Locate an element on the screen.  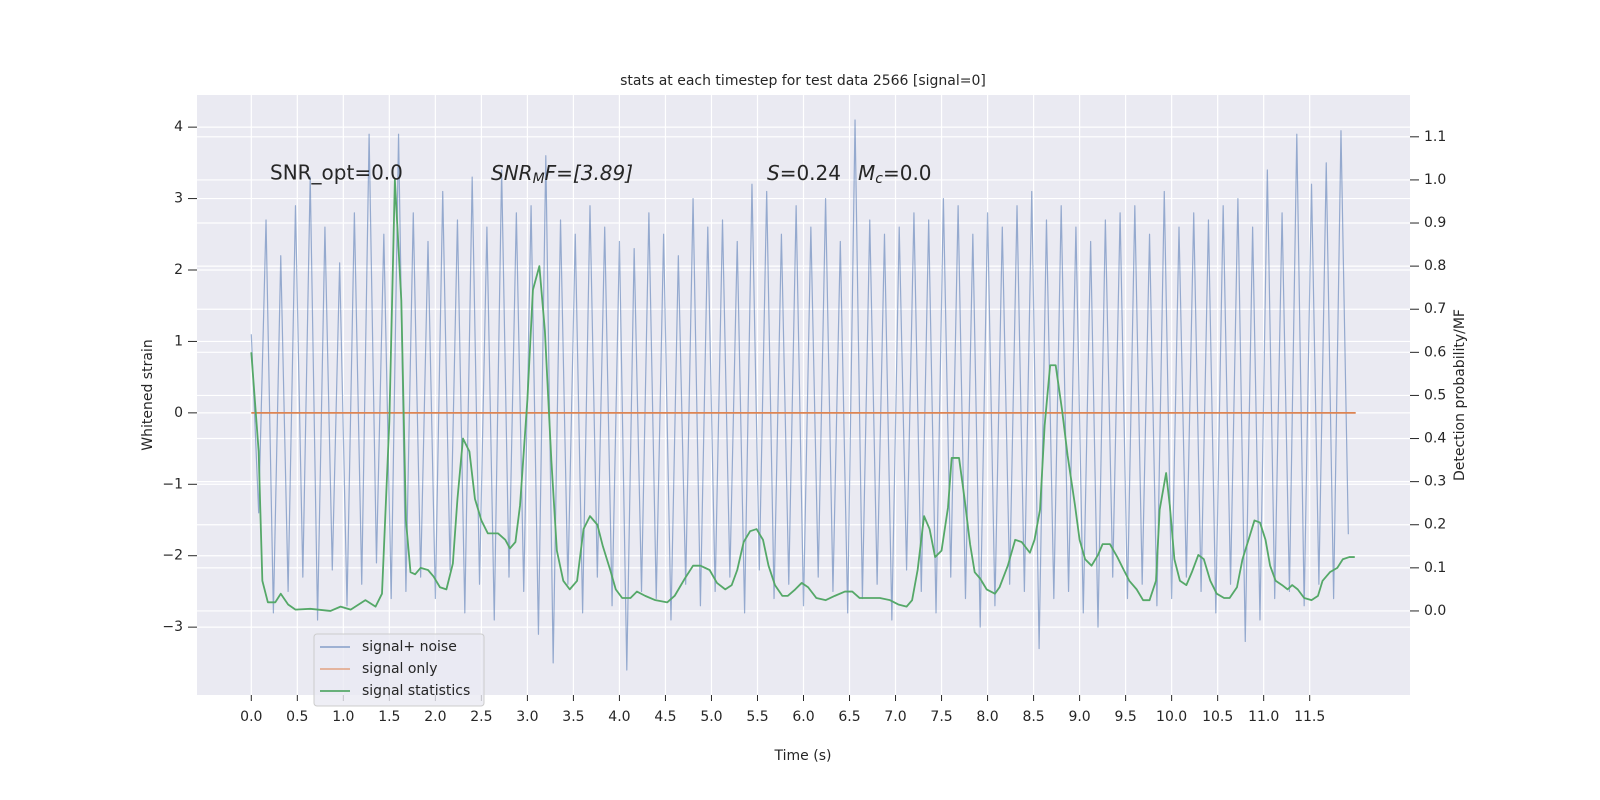
x-tick-label: 6.5 is located at coordinates (849, 717).